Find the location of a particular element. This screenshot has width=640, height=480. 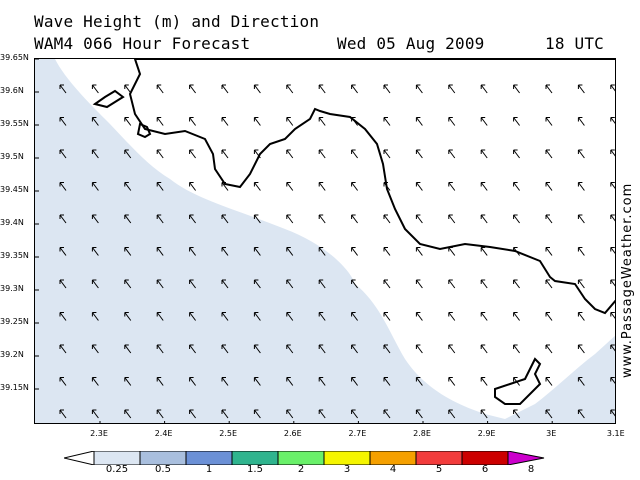

map-title: Wave Height (m) and Direction is located at coordinates (177, 21).